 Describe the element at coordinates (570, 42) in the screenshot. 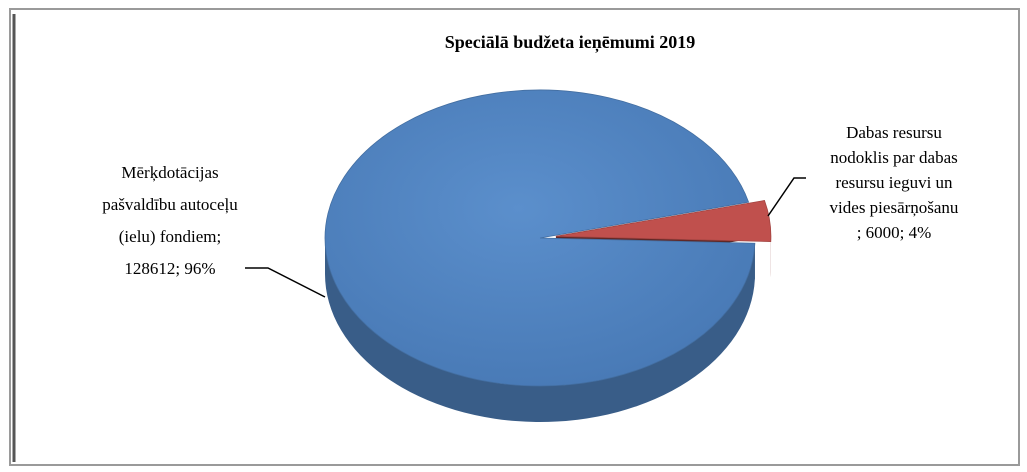

I see `chart-title: Speciālā budžeta ieņēmumi 2019` at that location.